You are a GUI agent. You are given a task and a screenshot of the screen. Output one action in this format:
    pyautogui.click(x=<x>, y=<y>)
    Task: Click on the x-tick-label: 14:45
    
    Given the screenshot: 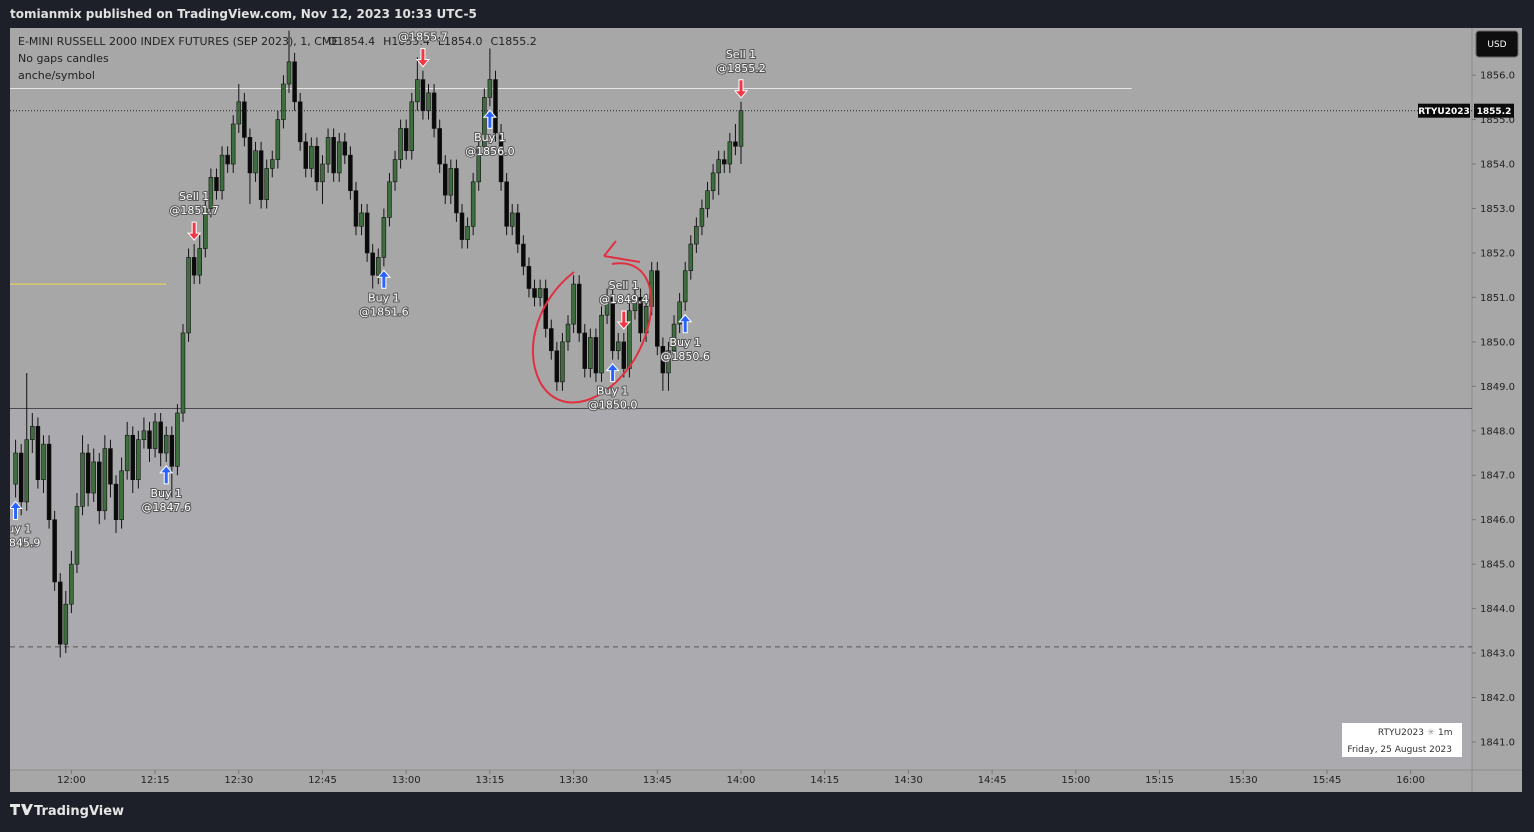 What is the action you would take?
    pyautogui.click(x=992, y=780)
    